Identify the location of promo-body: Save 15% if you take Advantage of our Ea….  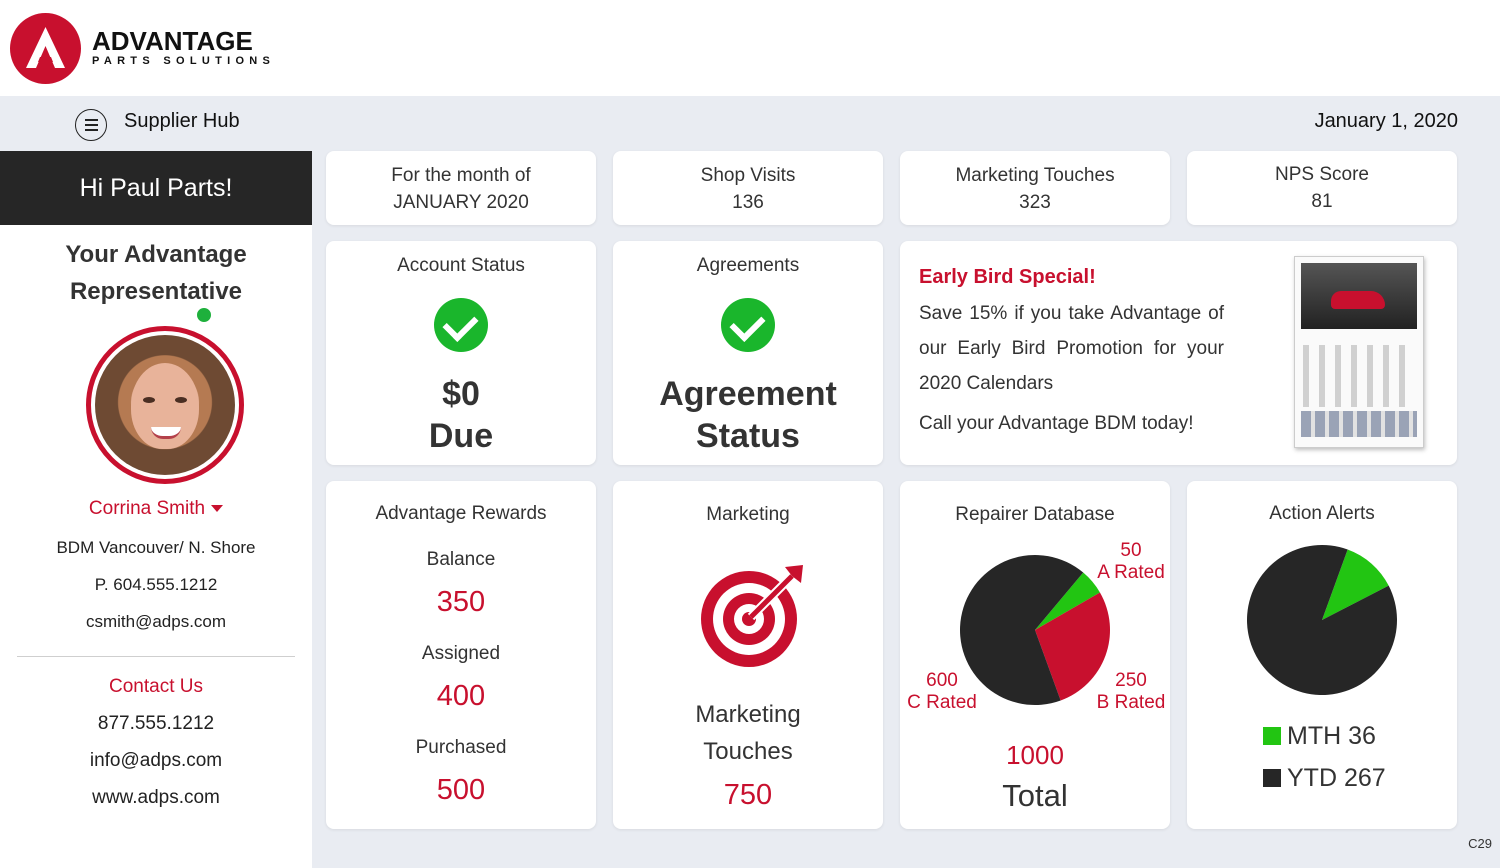
(1071, 348).